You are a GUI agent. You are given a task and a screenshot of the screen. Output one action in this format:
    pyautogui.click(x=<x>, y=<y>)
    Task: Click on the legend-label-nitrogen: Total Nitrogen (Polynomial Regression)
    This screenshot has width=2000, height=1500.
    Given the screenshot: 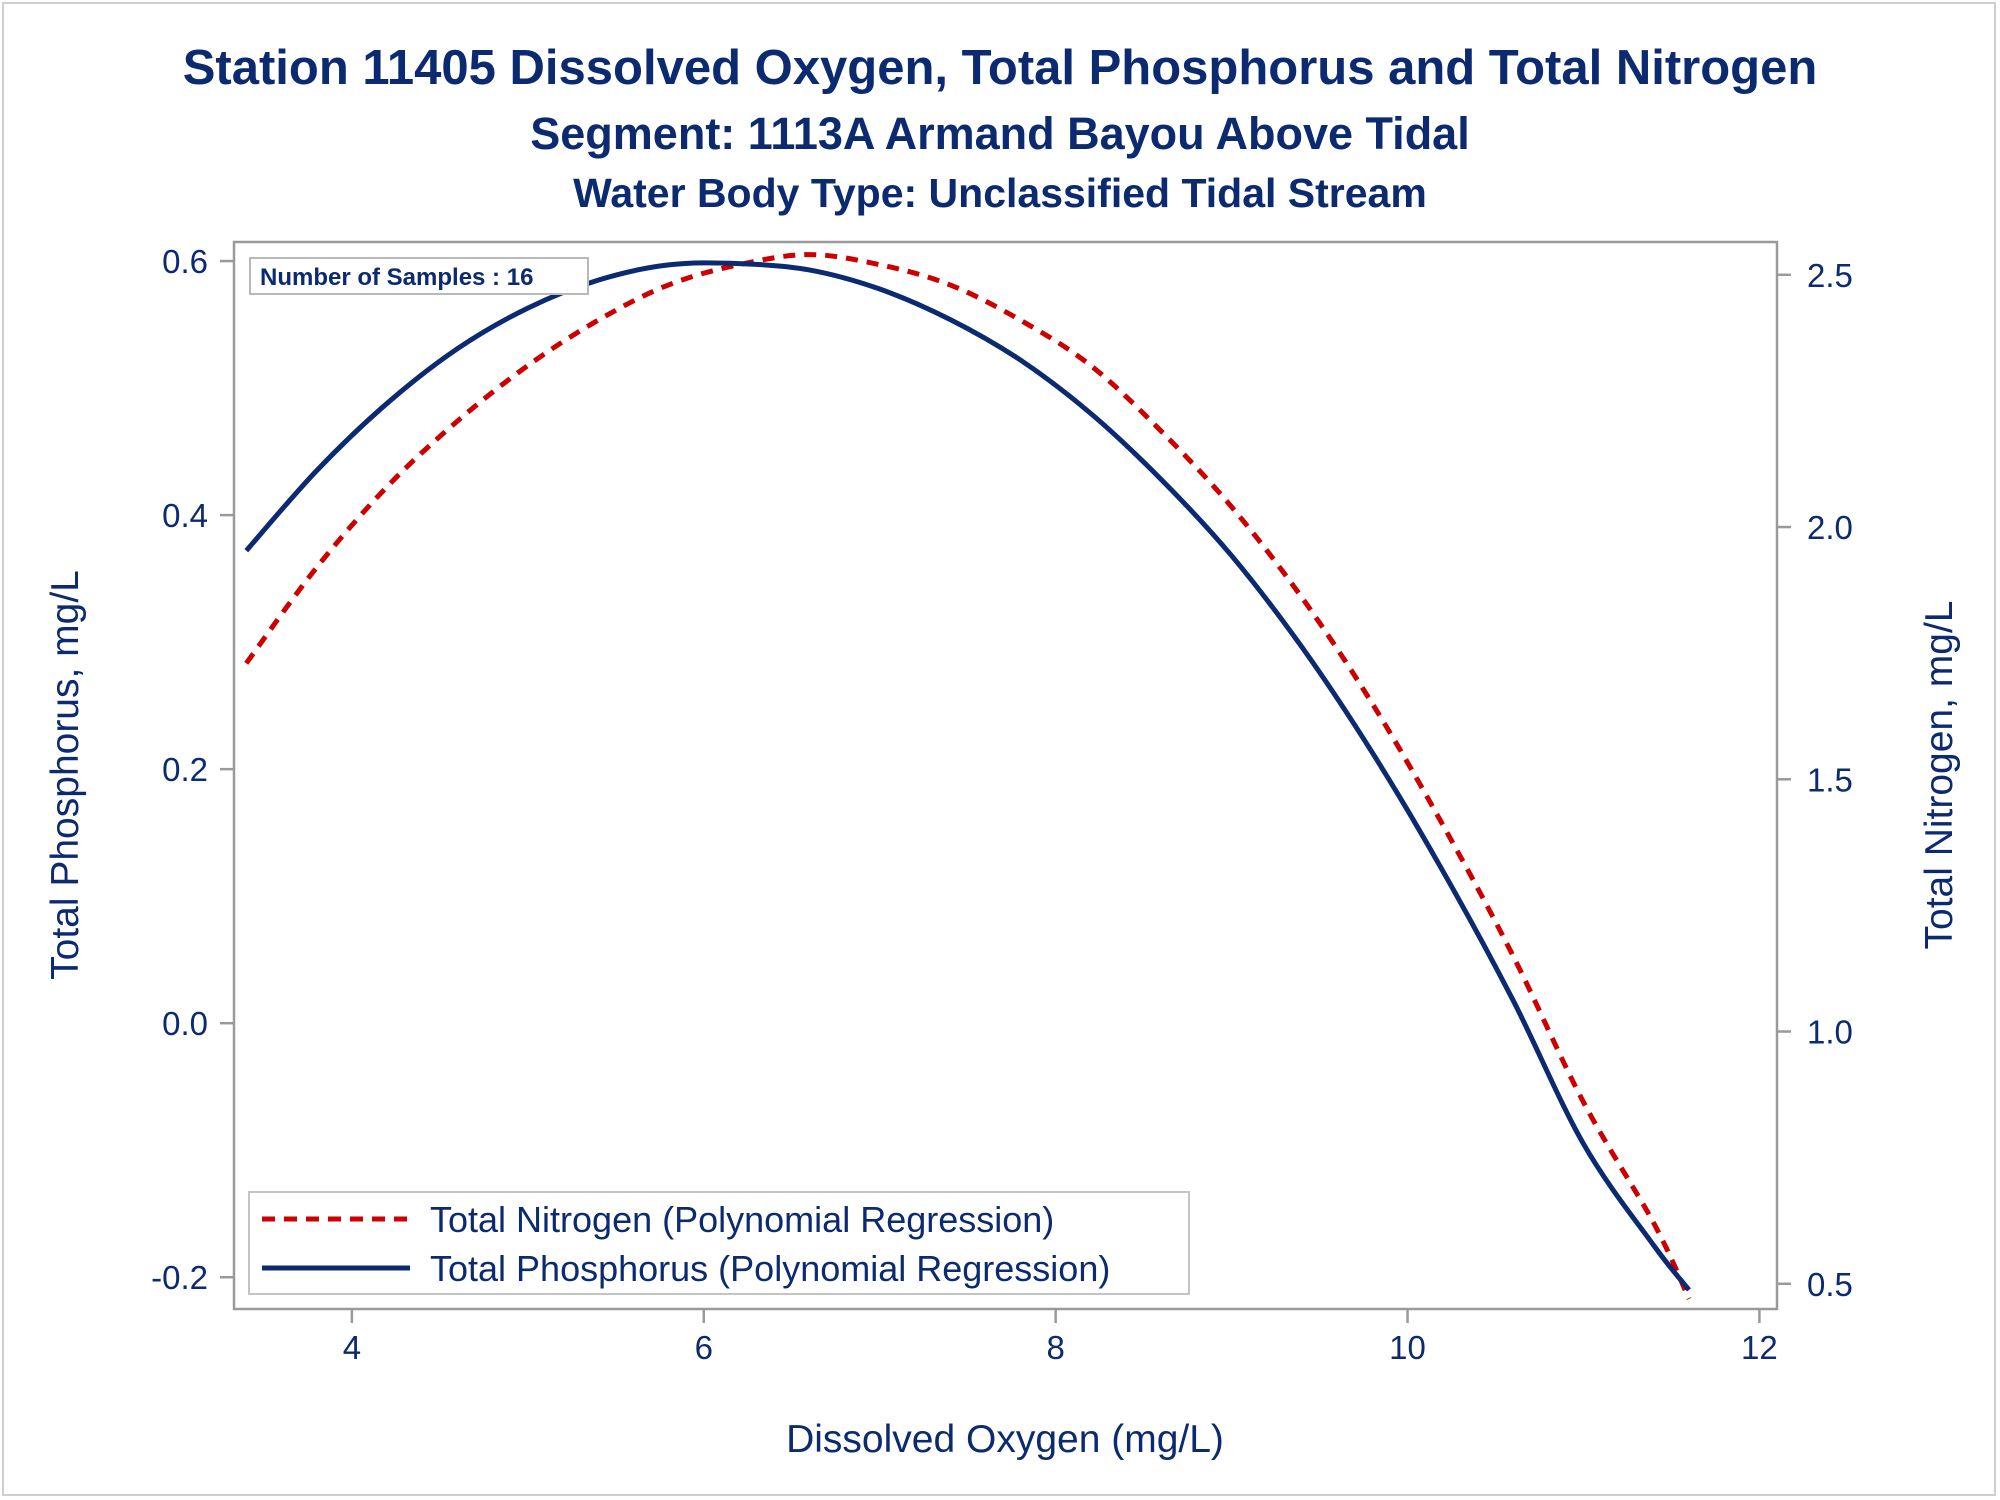 What is the action you would take?
    pyautogui.click(x=742, y=1219)
    